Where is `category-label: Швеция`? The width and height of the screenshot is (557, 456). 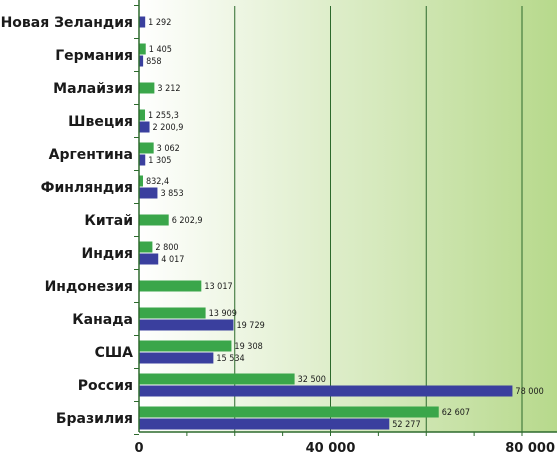 category-label: Швеция is located at coordinates (100, 122).